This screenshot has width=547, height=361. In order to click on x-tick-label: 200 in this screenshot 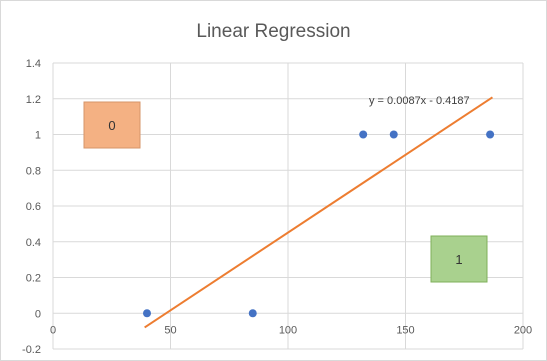, I will do `click(523, 330)`.